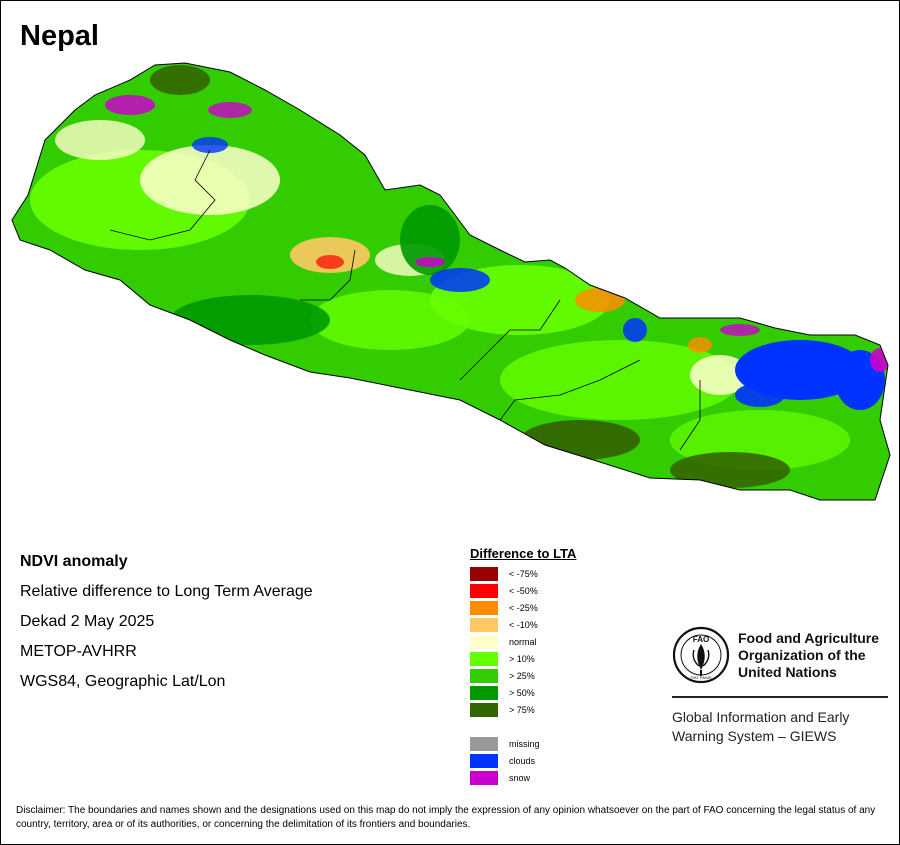  I want to click on legend-row: > 25%, so click(523, 675).